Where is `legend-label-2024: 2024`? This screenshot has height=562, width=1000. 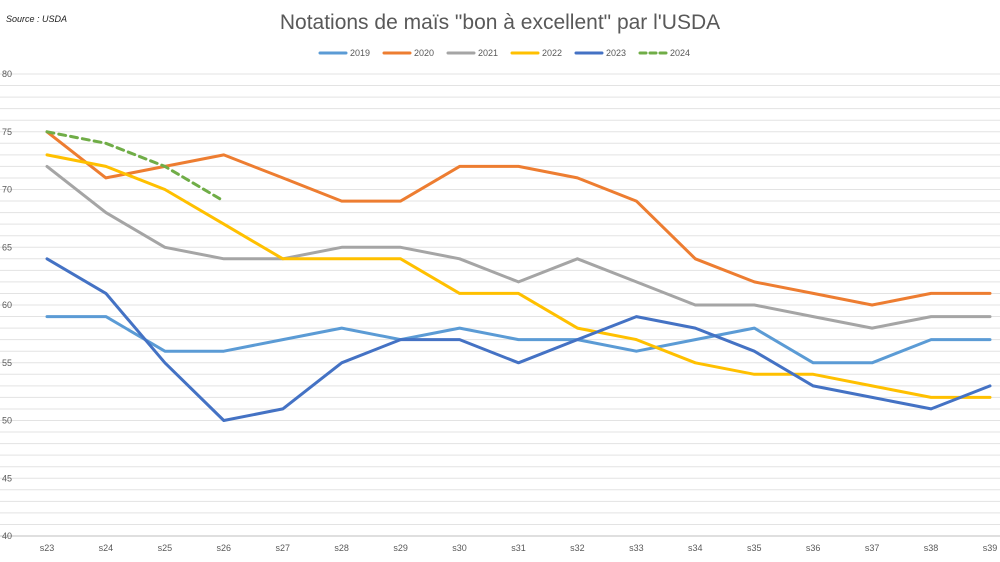
legend-label-2024: 2024 is located at coordinates (680, 53).